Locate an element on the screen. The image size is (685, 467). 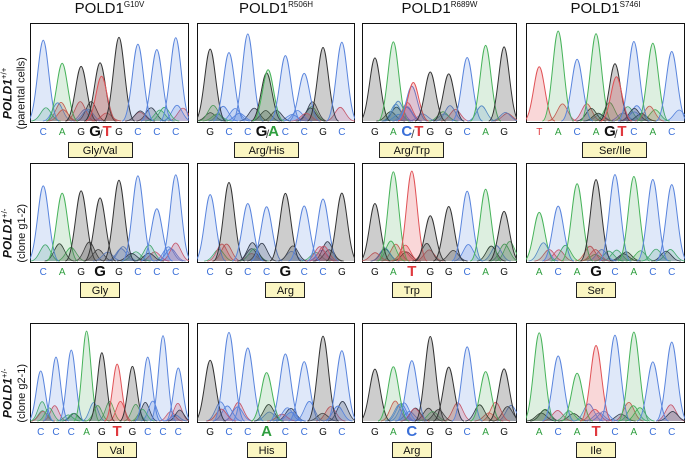
amino-acid-label: Arg/His is located at coordinates (267, 150).